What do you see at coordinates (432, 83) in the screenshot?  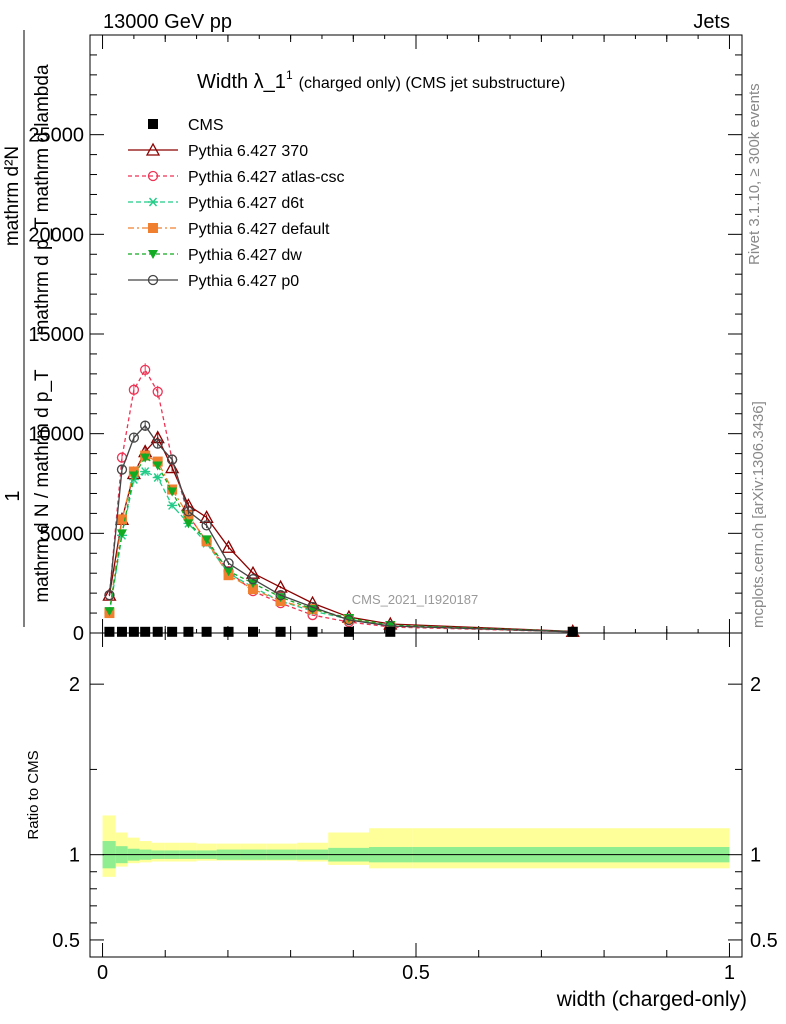 I see `chart-subtitle: (charged only) (CMS jet substructure)` at bounding box center [432, 83].